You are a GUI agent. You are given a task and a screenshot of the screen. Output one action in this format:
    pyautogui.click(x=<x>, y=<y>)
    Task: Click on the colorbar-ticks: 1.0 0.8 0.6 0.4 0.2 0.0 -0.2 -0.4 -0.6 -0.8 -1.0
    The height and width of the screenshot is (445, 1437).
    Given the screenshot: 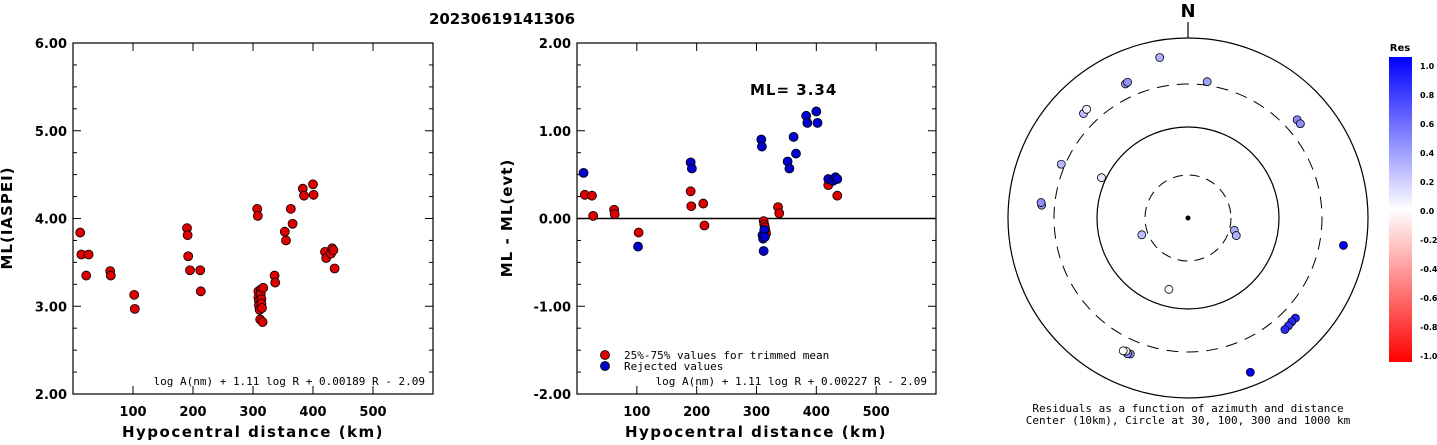 What is the action you would take?
    pyautogui.click(x=1428, y=211)
    